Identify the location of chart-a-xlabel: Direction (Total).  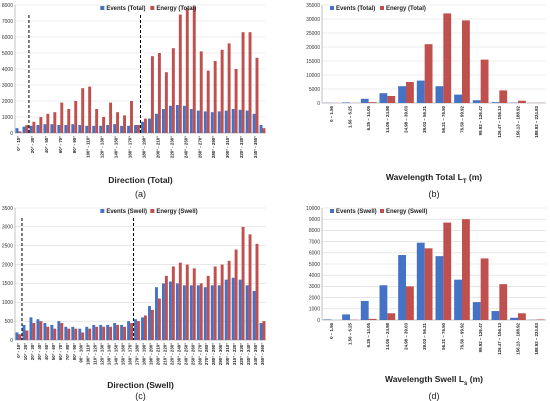
(140, 180).